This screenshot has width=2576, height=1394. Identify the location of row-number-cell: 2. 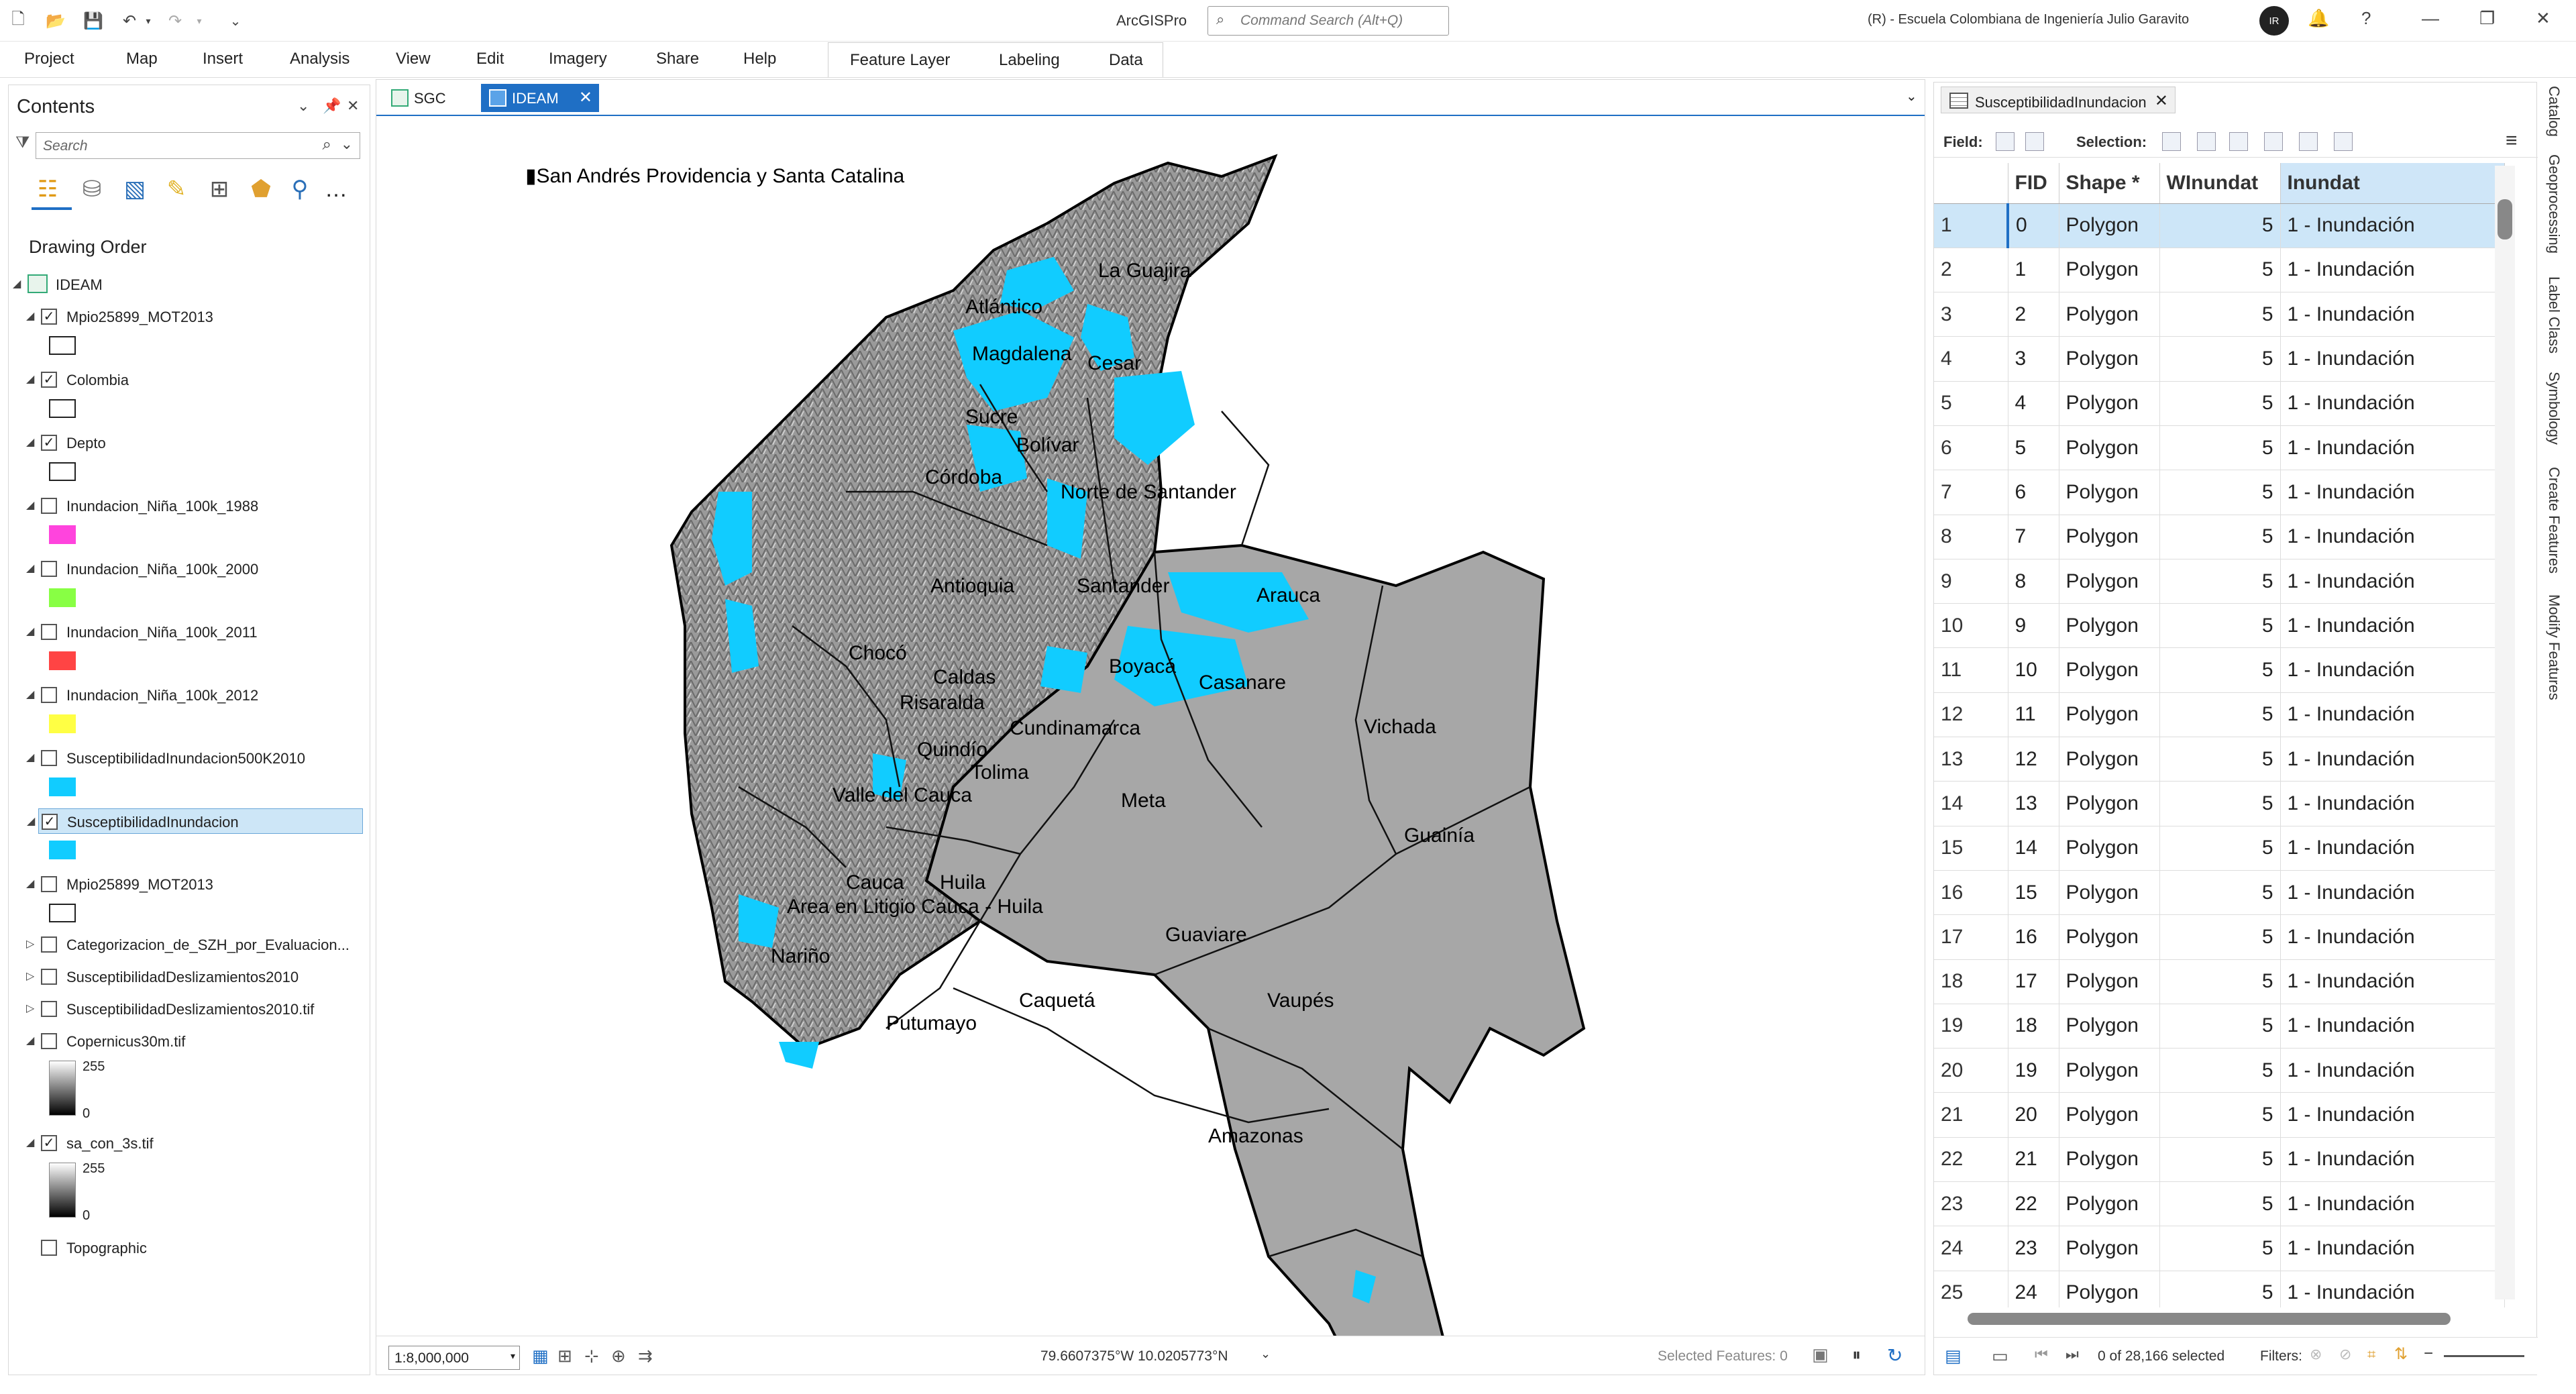
(1971, 270).